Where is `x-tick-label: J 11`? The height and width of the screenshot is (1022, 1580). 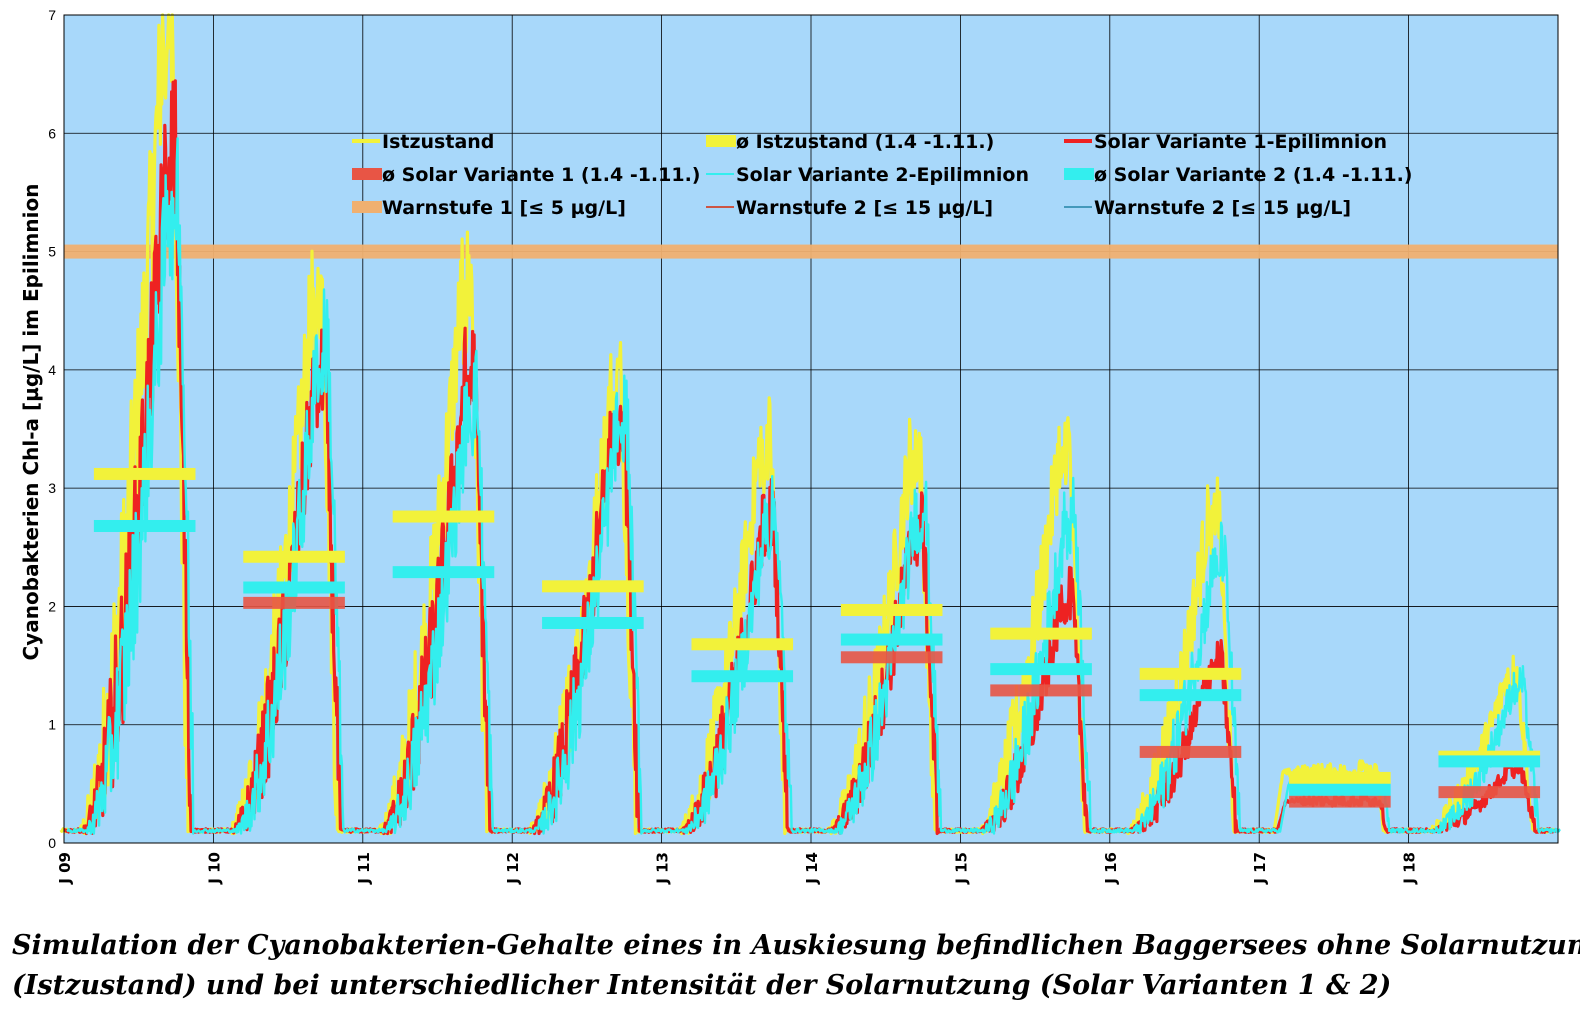 x-tick-label: J 11 is located at coordinates (364, 868).